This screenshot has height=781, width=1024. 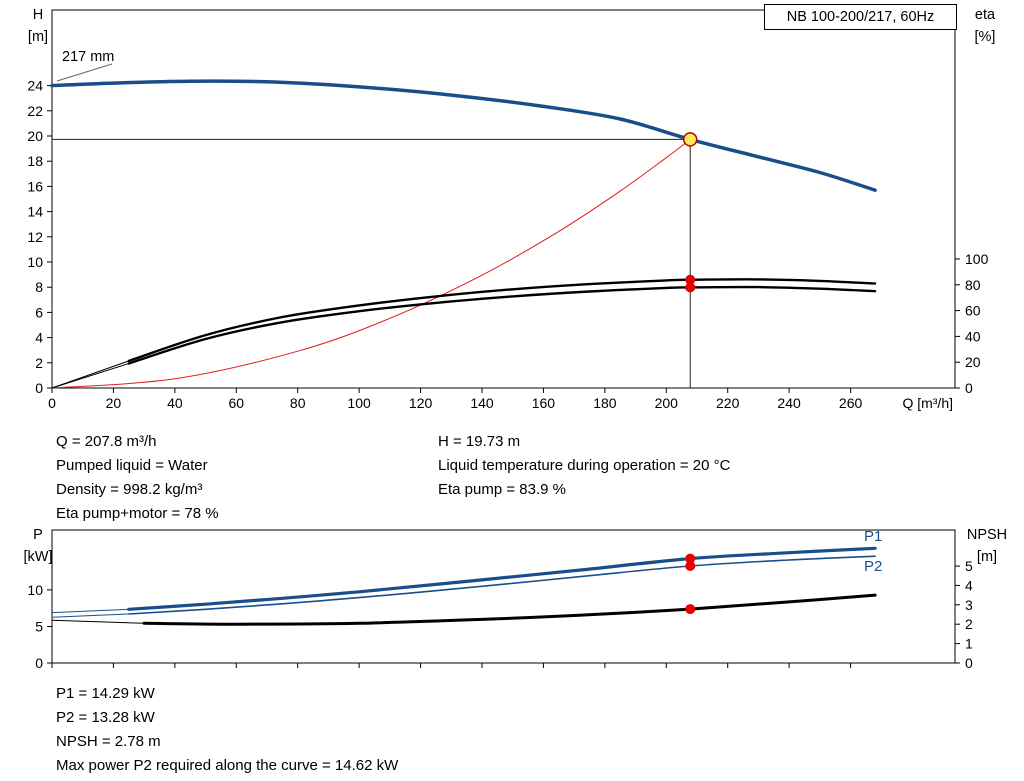 What do you see at coordinates (973, 285) in the screenshot?
I see `right-tick-label: 80` at bounding box center [973, 285].